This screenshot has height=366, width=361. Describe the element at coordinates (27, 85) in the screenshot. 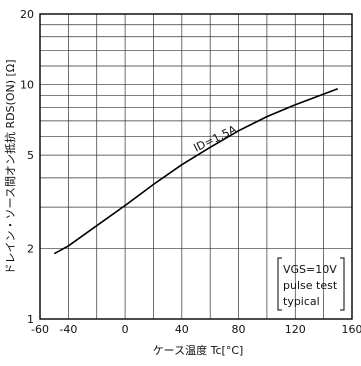

I see `y-tick-label: 10` at that location.